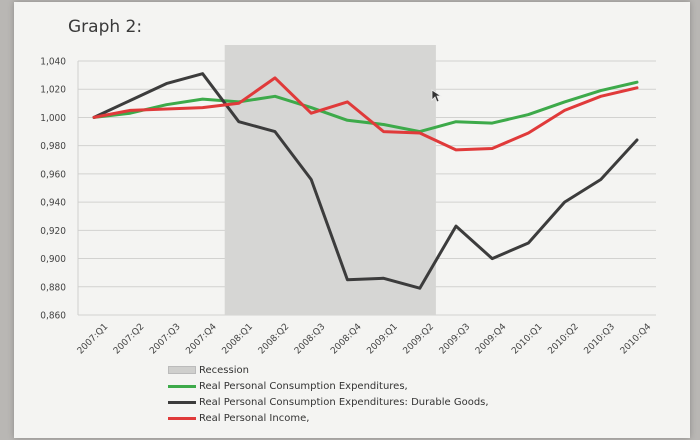 This screenshot has height=440, width=700. What do you see at coordinates (303, 386) in the screenshot?
I see `legend-label-pce: Real Personal Consumption Expenditures,` at bounding box center [303, 386].